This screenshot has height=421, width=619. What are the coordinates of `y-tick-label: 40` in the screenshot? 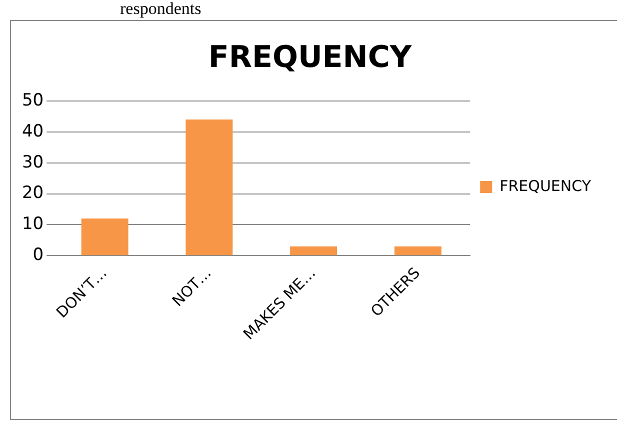 It's located at (33, 131).